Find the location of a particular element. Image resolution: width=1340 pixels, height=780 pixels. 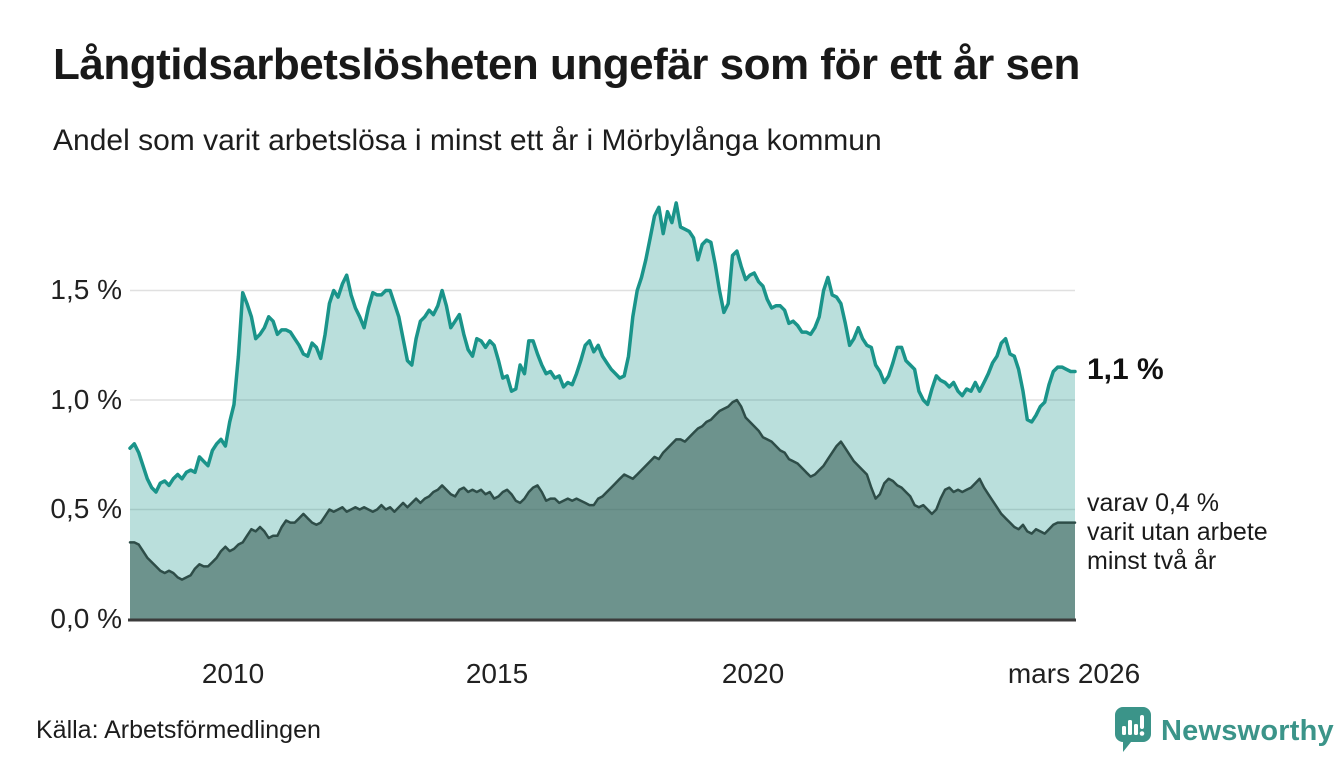

source-note: Källa: Arbetsförmedlingen is located at coordinates (178, 730).